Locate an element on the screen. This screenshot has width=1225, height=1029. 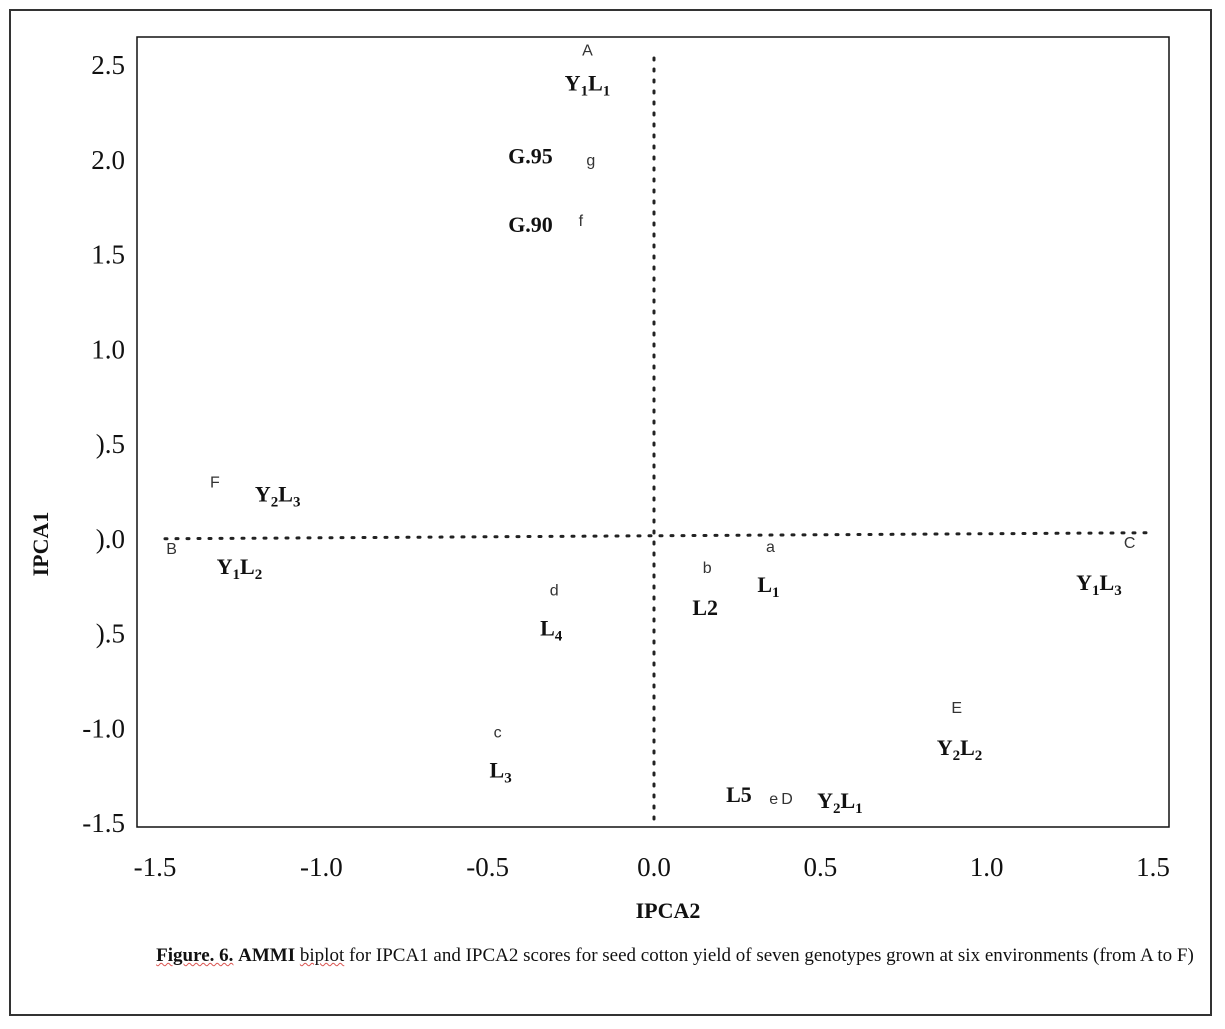
genotype-label-f: G.90 is located at coordinates (530, 224).